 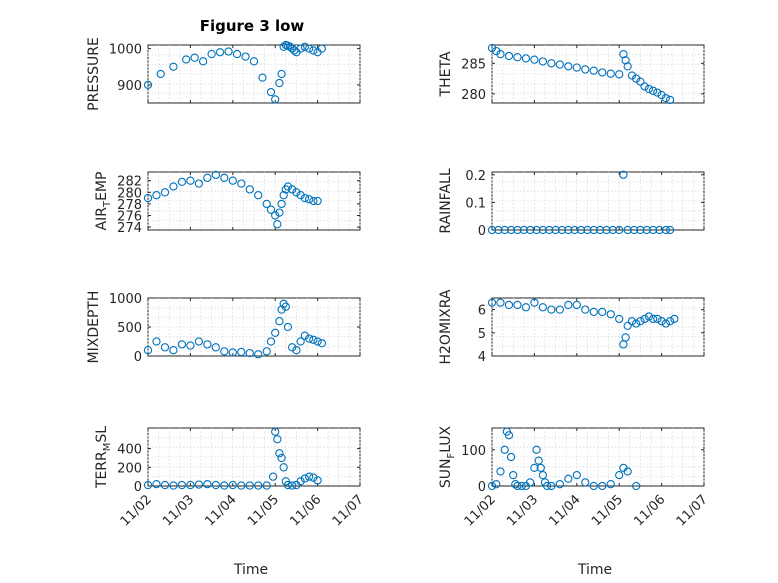 I want to click on panel-theta: 280 285 THETA, so click(x=571, y=74).